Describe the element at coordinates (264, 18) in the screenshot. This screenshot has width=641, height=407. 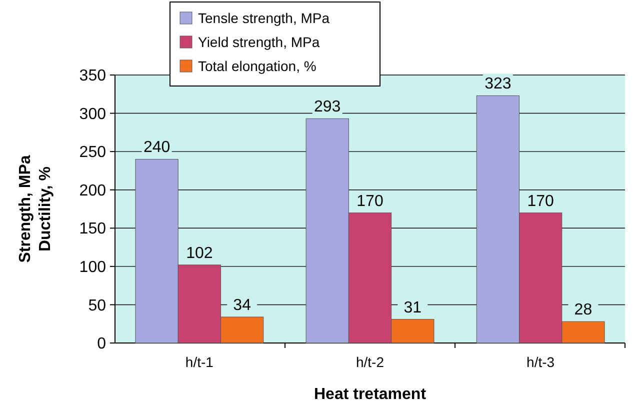
I see `legend-label: Tensle strength, MPa` at that location.